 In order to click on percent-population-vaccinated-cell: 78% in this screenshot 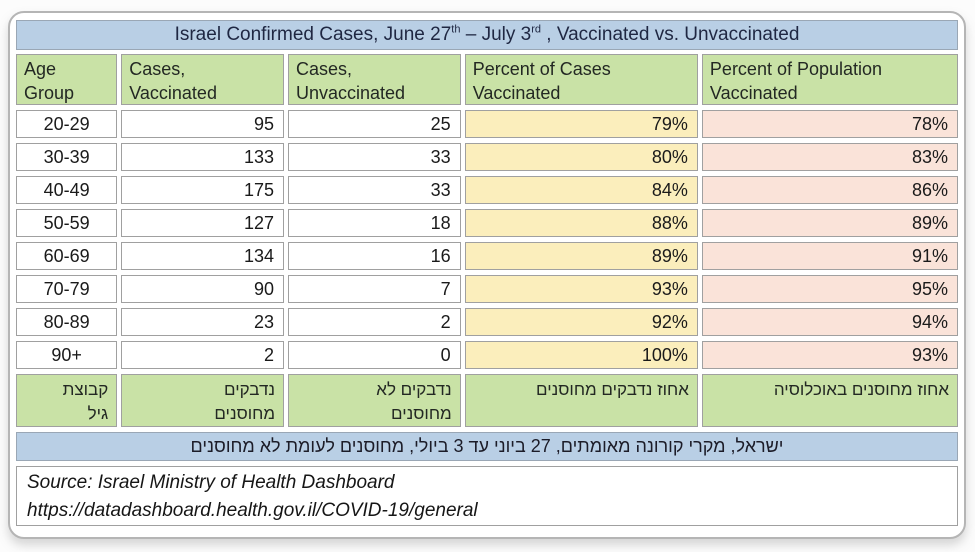, I will do `click(829, 124)`.